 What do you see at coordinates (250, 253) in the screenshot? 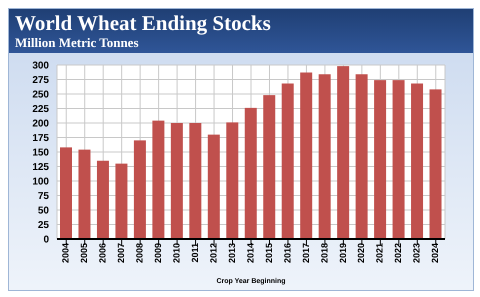
I see `x-tick-label: 2014` at bounding box center [250, 253].